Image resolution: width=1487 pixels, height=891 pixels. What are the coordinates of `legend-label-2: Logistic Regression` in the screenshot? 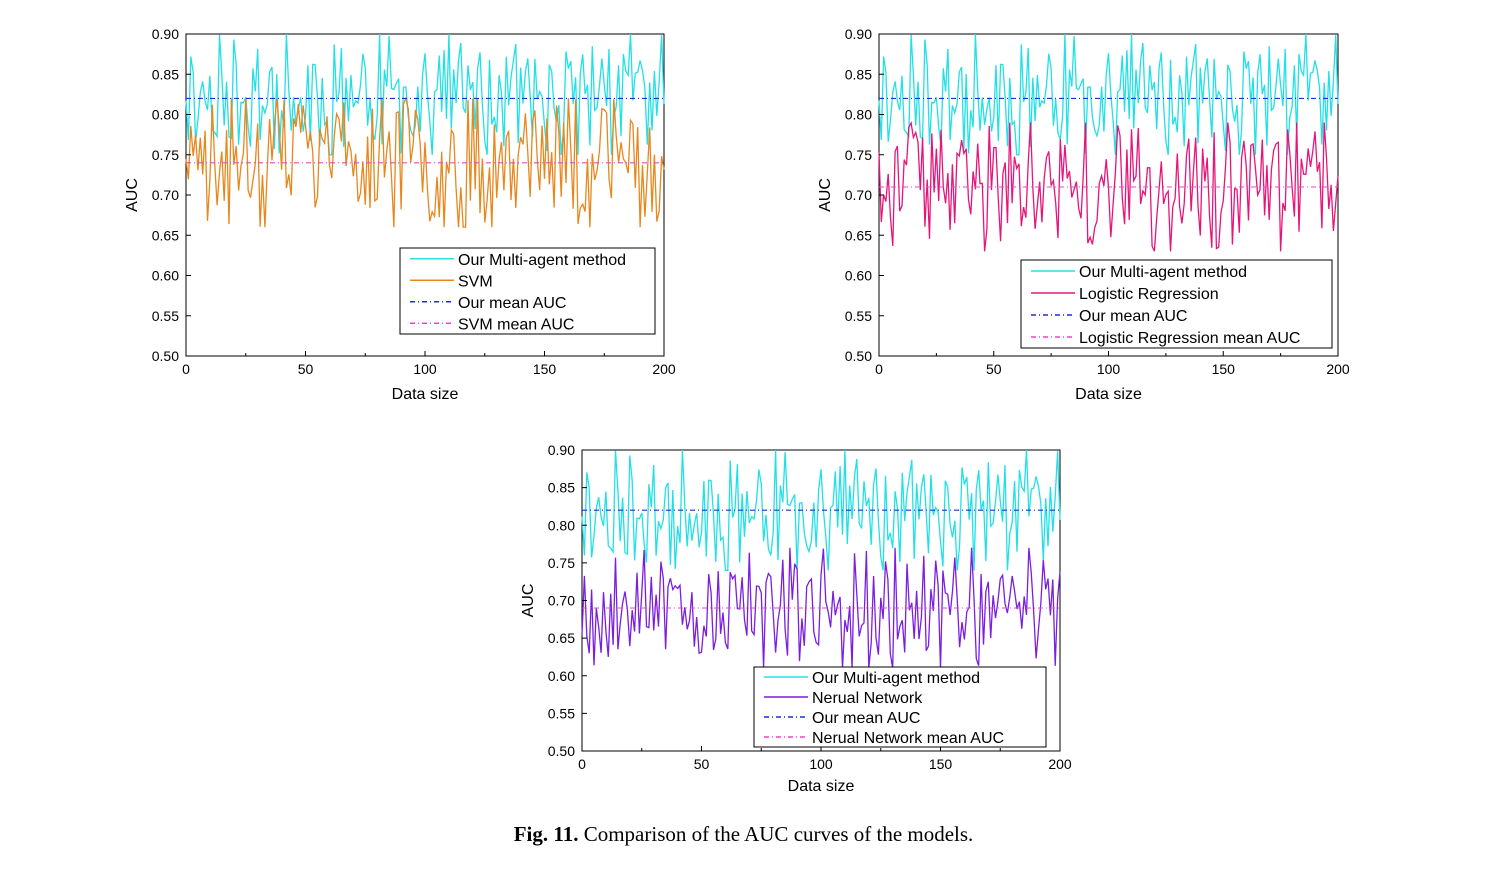 It's located at (1149, 294).